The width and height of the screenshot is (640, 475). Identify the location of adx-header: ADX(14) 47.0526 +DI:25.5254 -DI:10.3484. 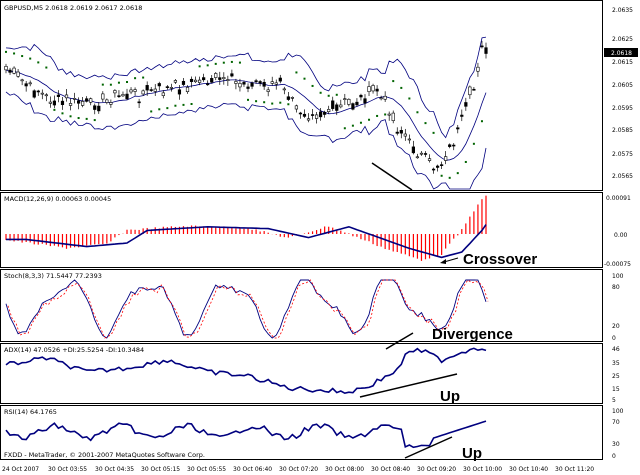
(74, 350).